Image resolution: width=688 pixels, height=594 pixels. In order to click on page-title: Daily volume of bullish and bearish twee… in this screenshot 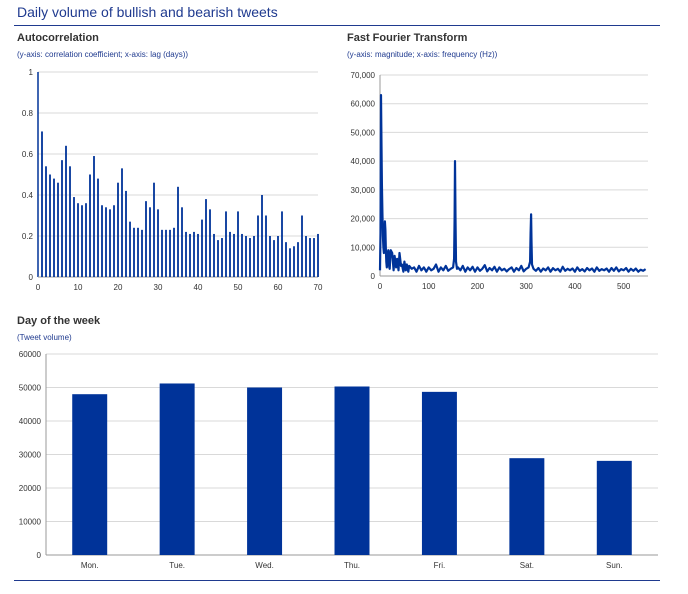, I will do `click(147, 12)`.